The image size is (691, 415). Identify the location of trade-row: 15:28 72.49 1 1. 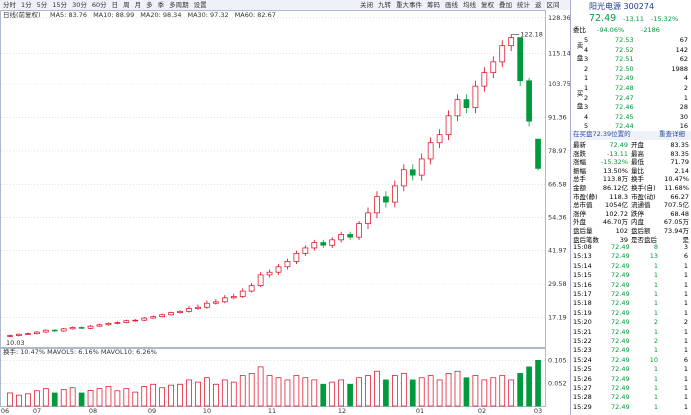
(631, 398).